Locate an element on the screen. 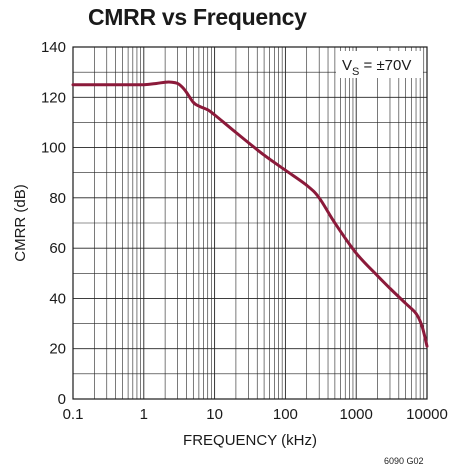 This screenshot has height=472, width=449. y-tick-label: 20 is located at coordinates (57, 349).